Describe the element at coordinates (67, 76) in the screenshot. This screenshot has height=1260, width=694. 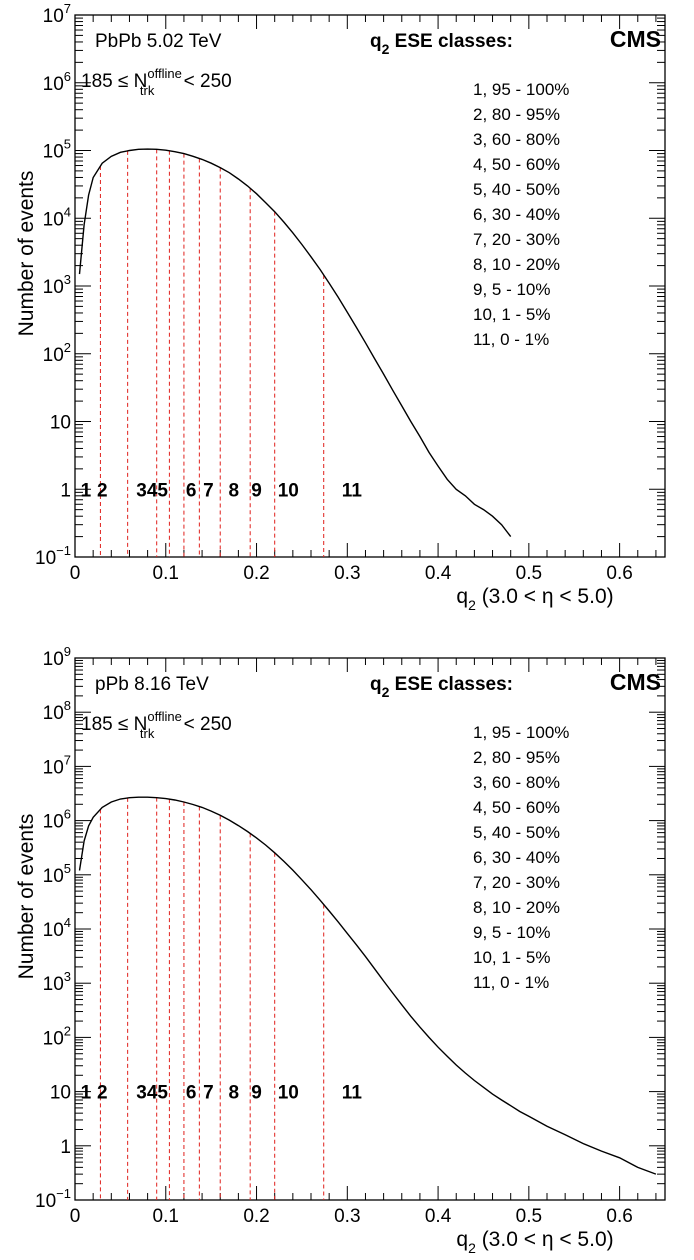
I see `y-tick-exponent: 6` at that location.